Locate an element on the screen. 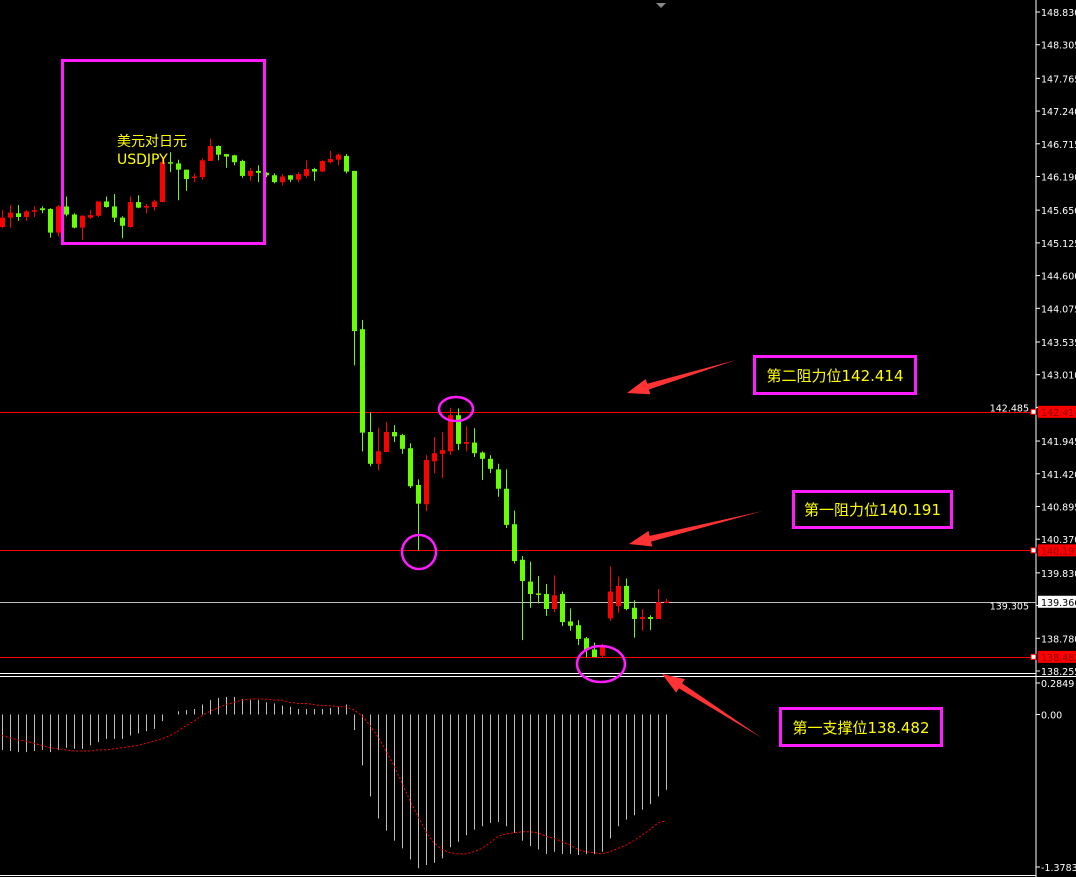  price-level-label: 140.191 is located at coordinates (1058, 551).